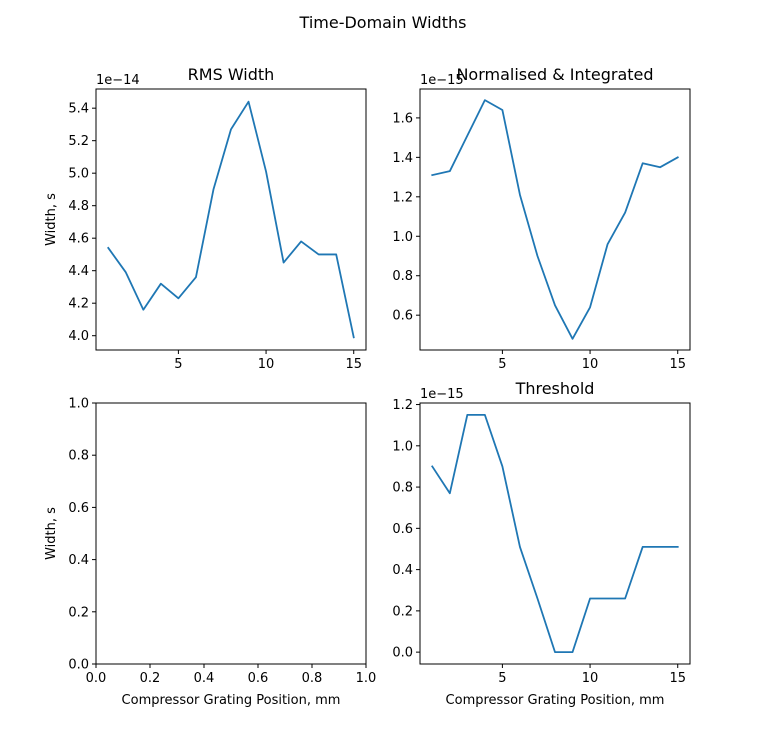 The image size is (766, 746). I want to click on figure-title: Time-Domain Widths, so click(383, 22).